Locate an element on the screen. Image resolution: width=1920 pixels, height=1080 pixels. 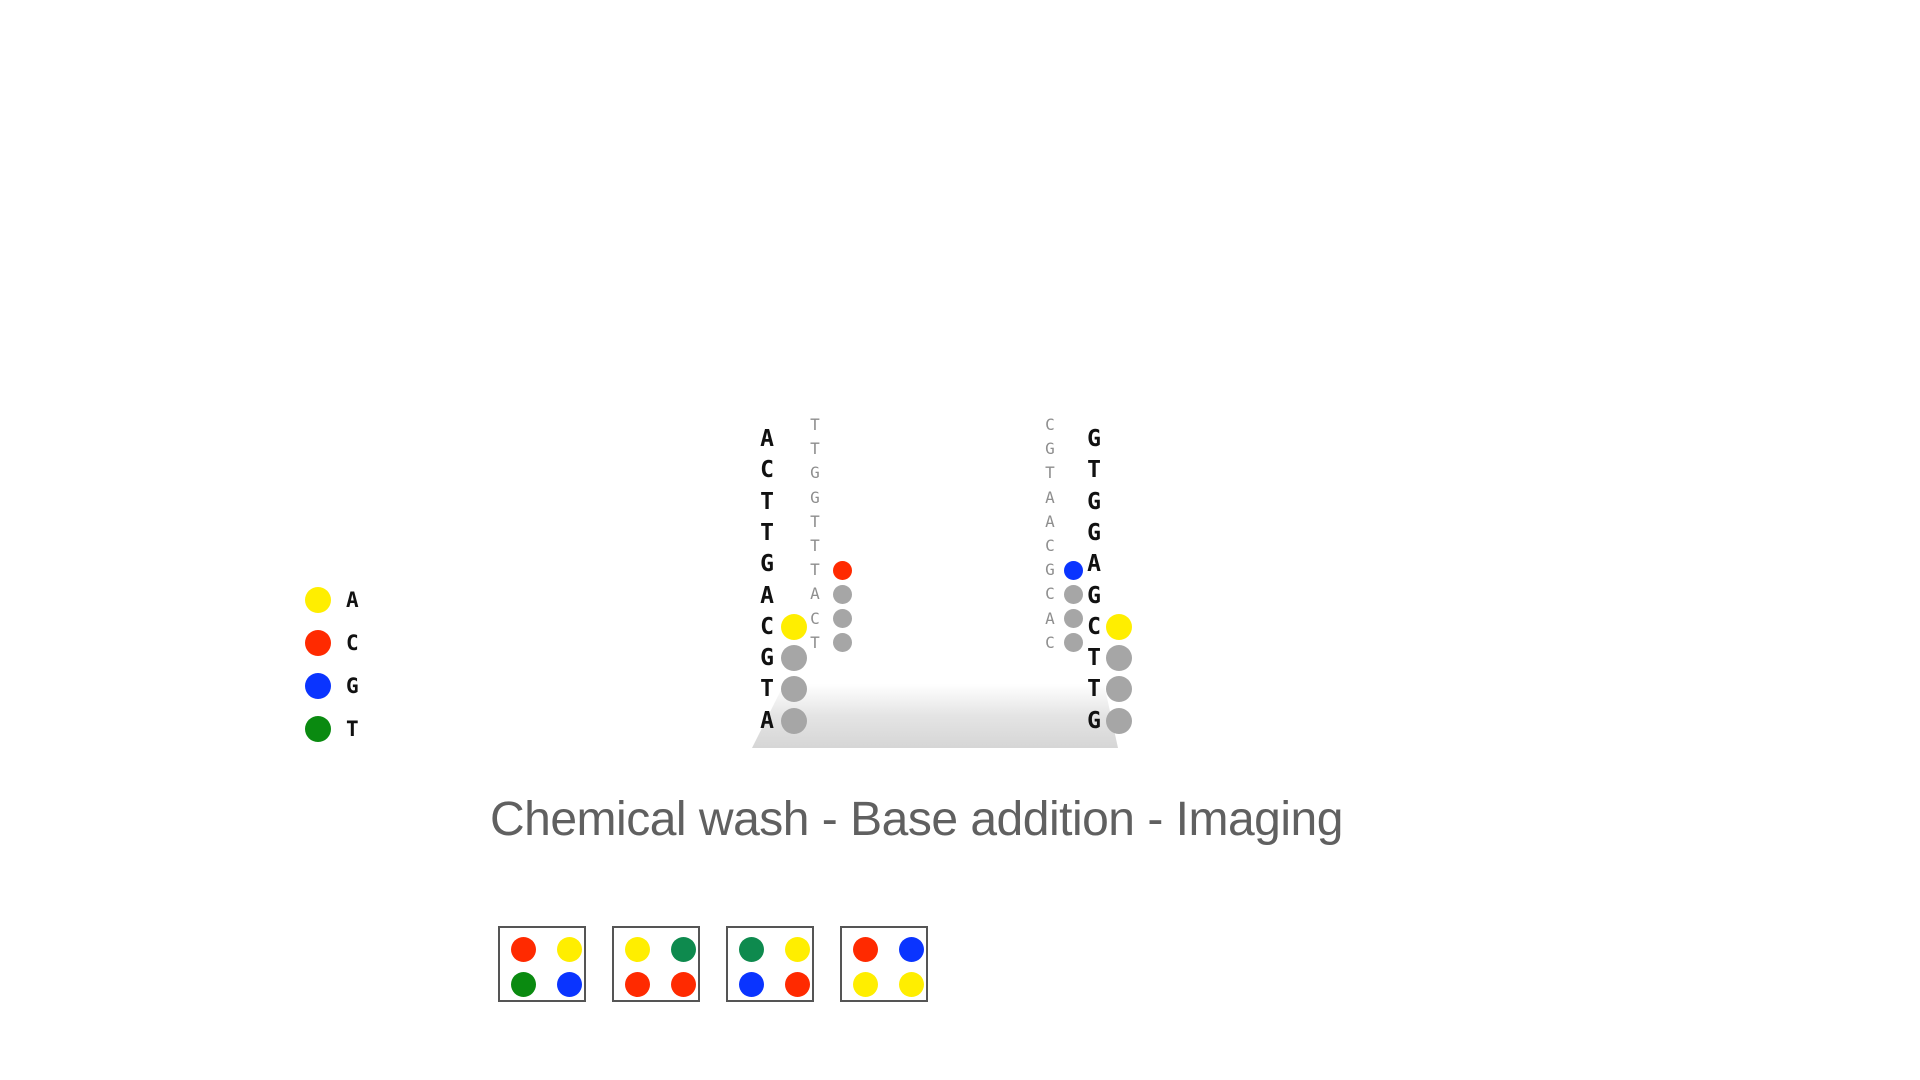
right-template-base: T is located at coordinates (1050, 473).